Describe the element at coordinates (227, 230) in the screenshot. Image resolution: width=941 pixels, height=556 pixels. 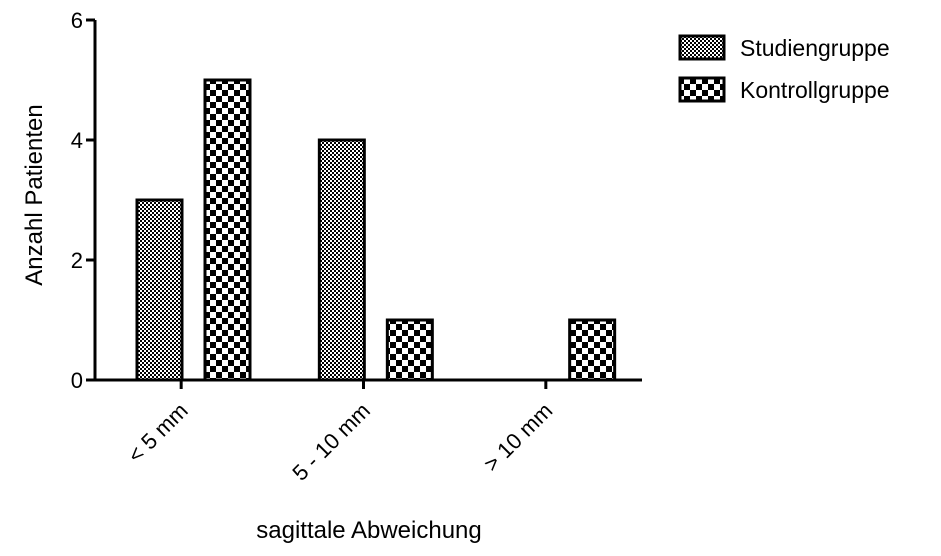
I see `bar-kontrollgruppe-5-mm` at that location.